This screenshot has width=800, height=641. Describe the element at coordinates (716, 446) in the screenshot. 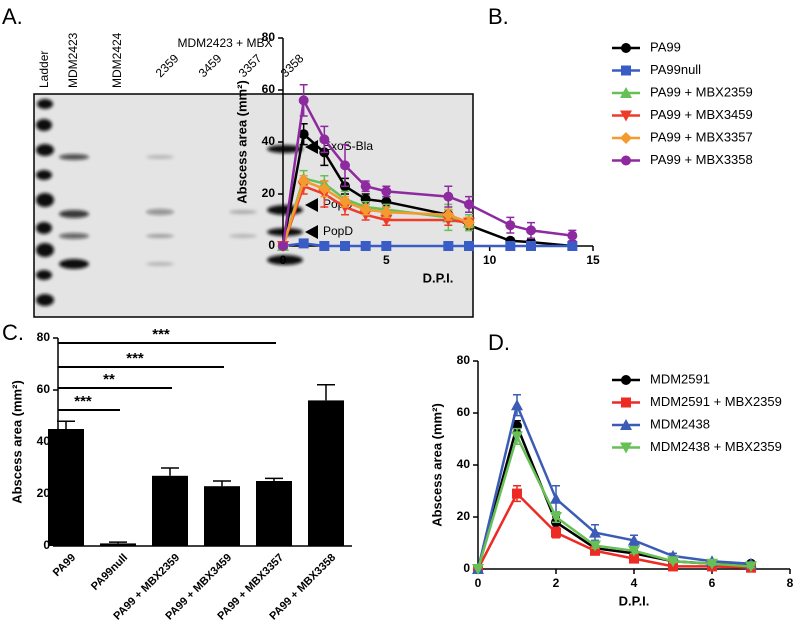

I see `legend-label: MDM2438 + MBX2359` at that location.